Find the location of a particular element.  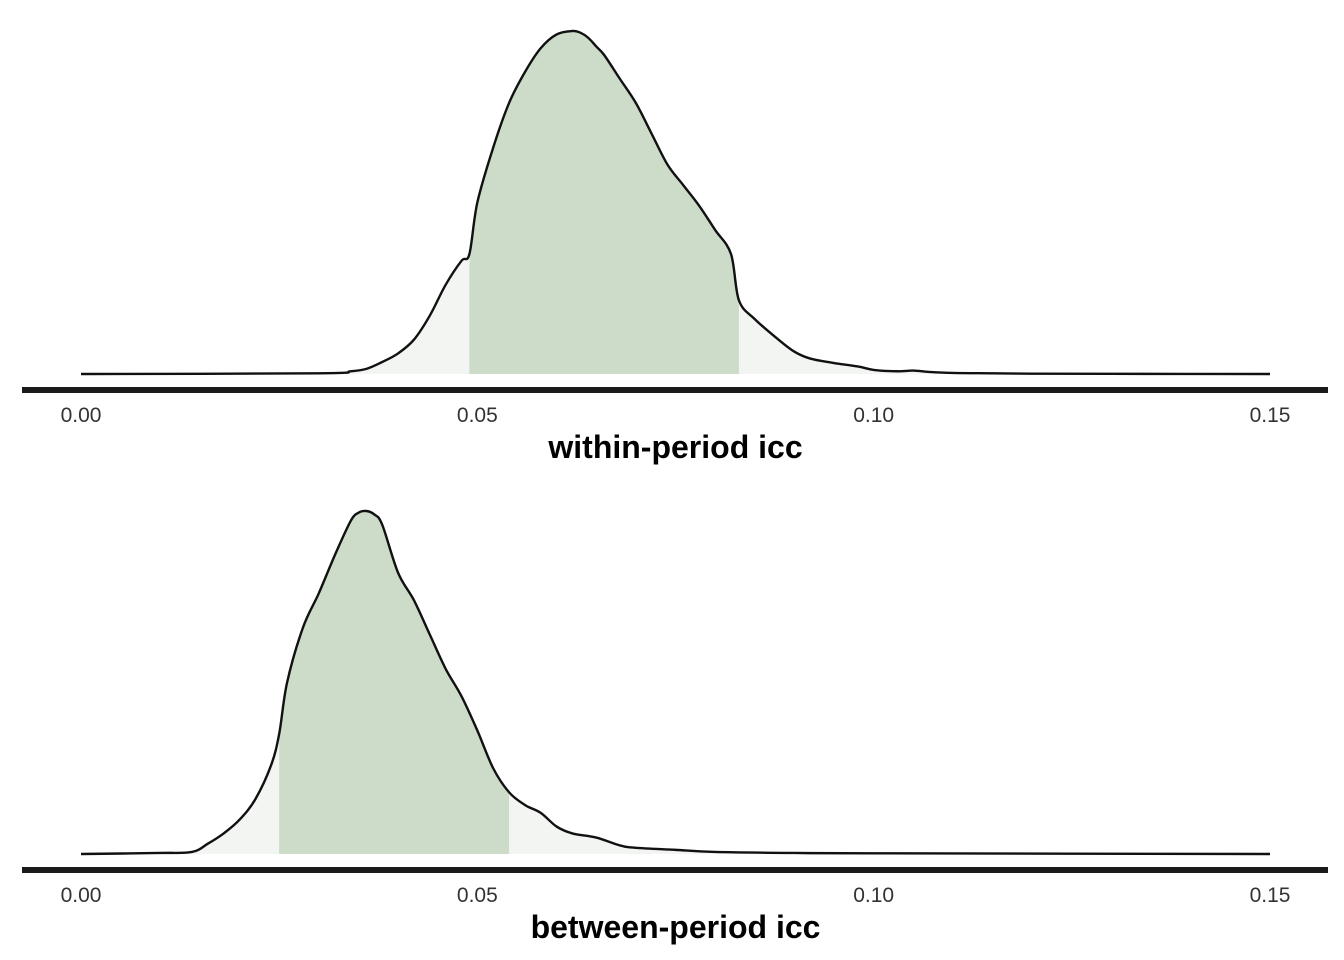

x-axis-title: within-period icc is located at coordinates (674, 447).